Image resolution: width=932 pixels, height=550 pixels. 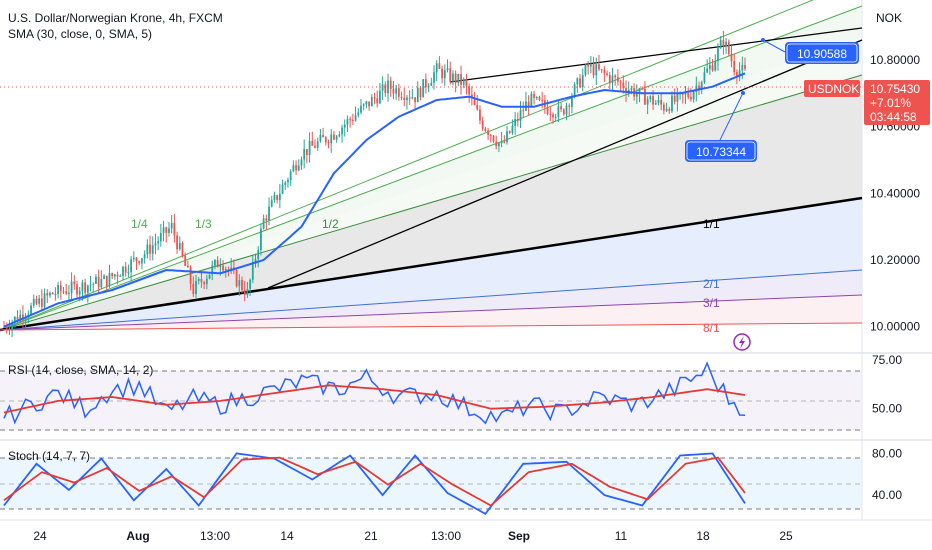 I want to click on rsi-ma-line, so click(x=374, y=399).